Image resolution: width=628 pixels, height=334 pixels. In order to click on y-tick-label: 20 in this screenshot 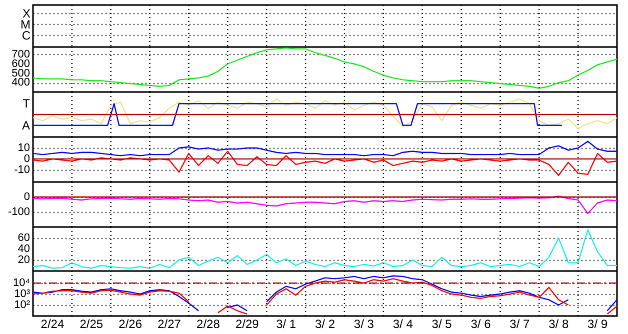, I will do `click(24, 260)`.